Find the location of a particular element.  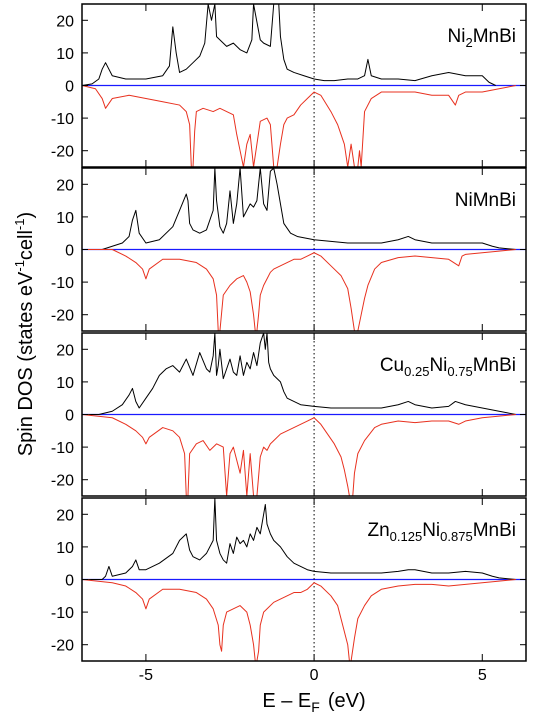

panel-label: Zn0.125Ni0.875MnBi is located at coordinates (441, 532).